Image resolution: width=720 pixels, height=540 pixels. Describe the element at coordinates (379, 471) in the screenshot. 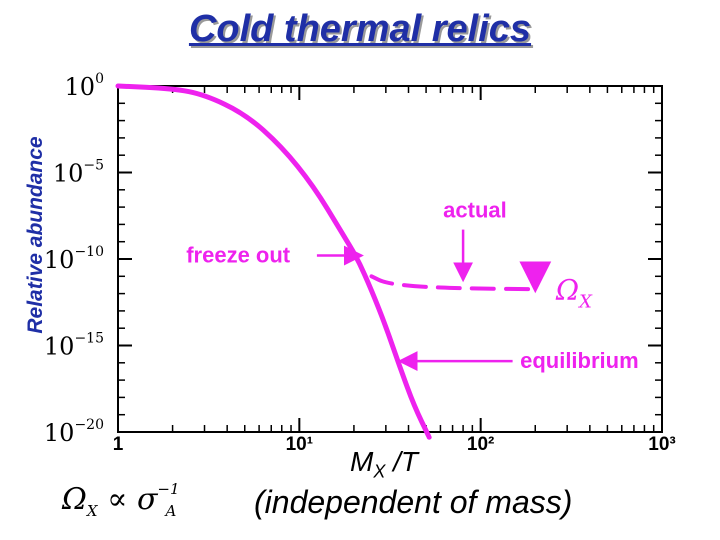

I see `x-axis-label-sub: X` at that location.